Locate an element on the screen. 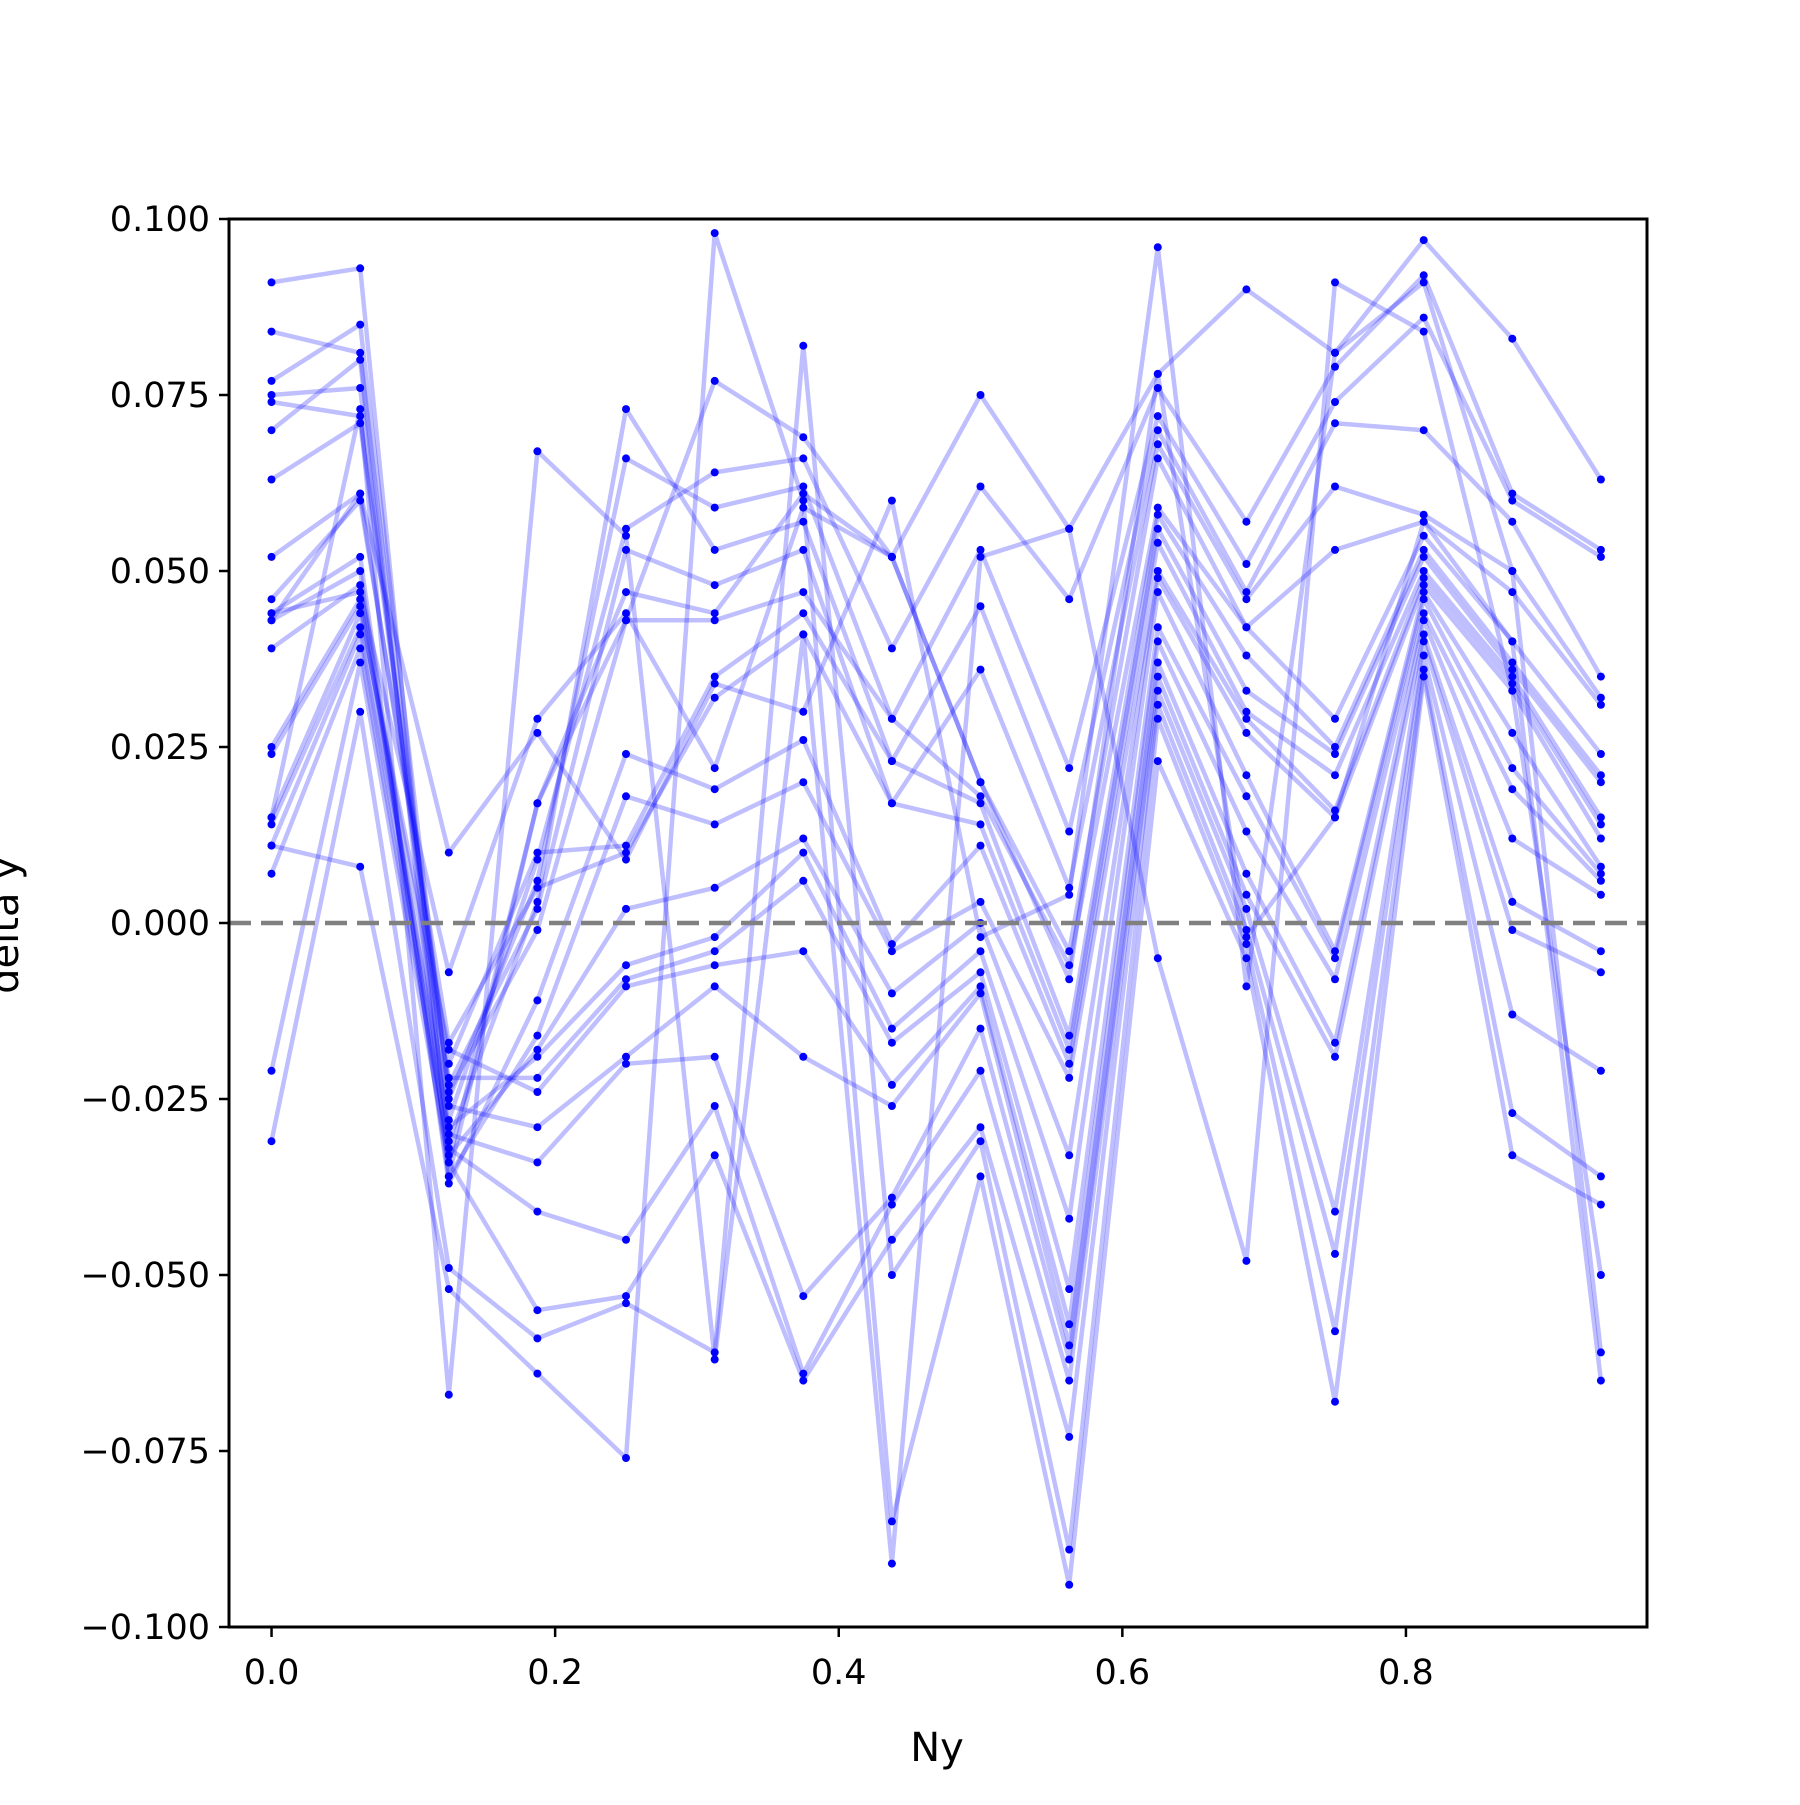 The width and height of the screenshot is (1800, 1805). y-tick-label: 0.075 is located at coordinates (160, 396).